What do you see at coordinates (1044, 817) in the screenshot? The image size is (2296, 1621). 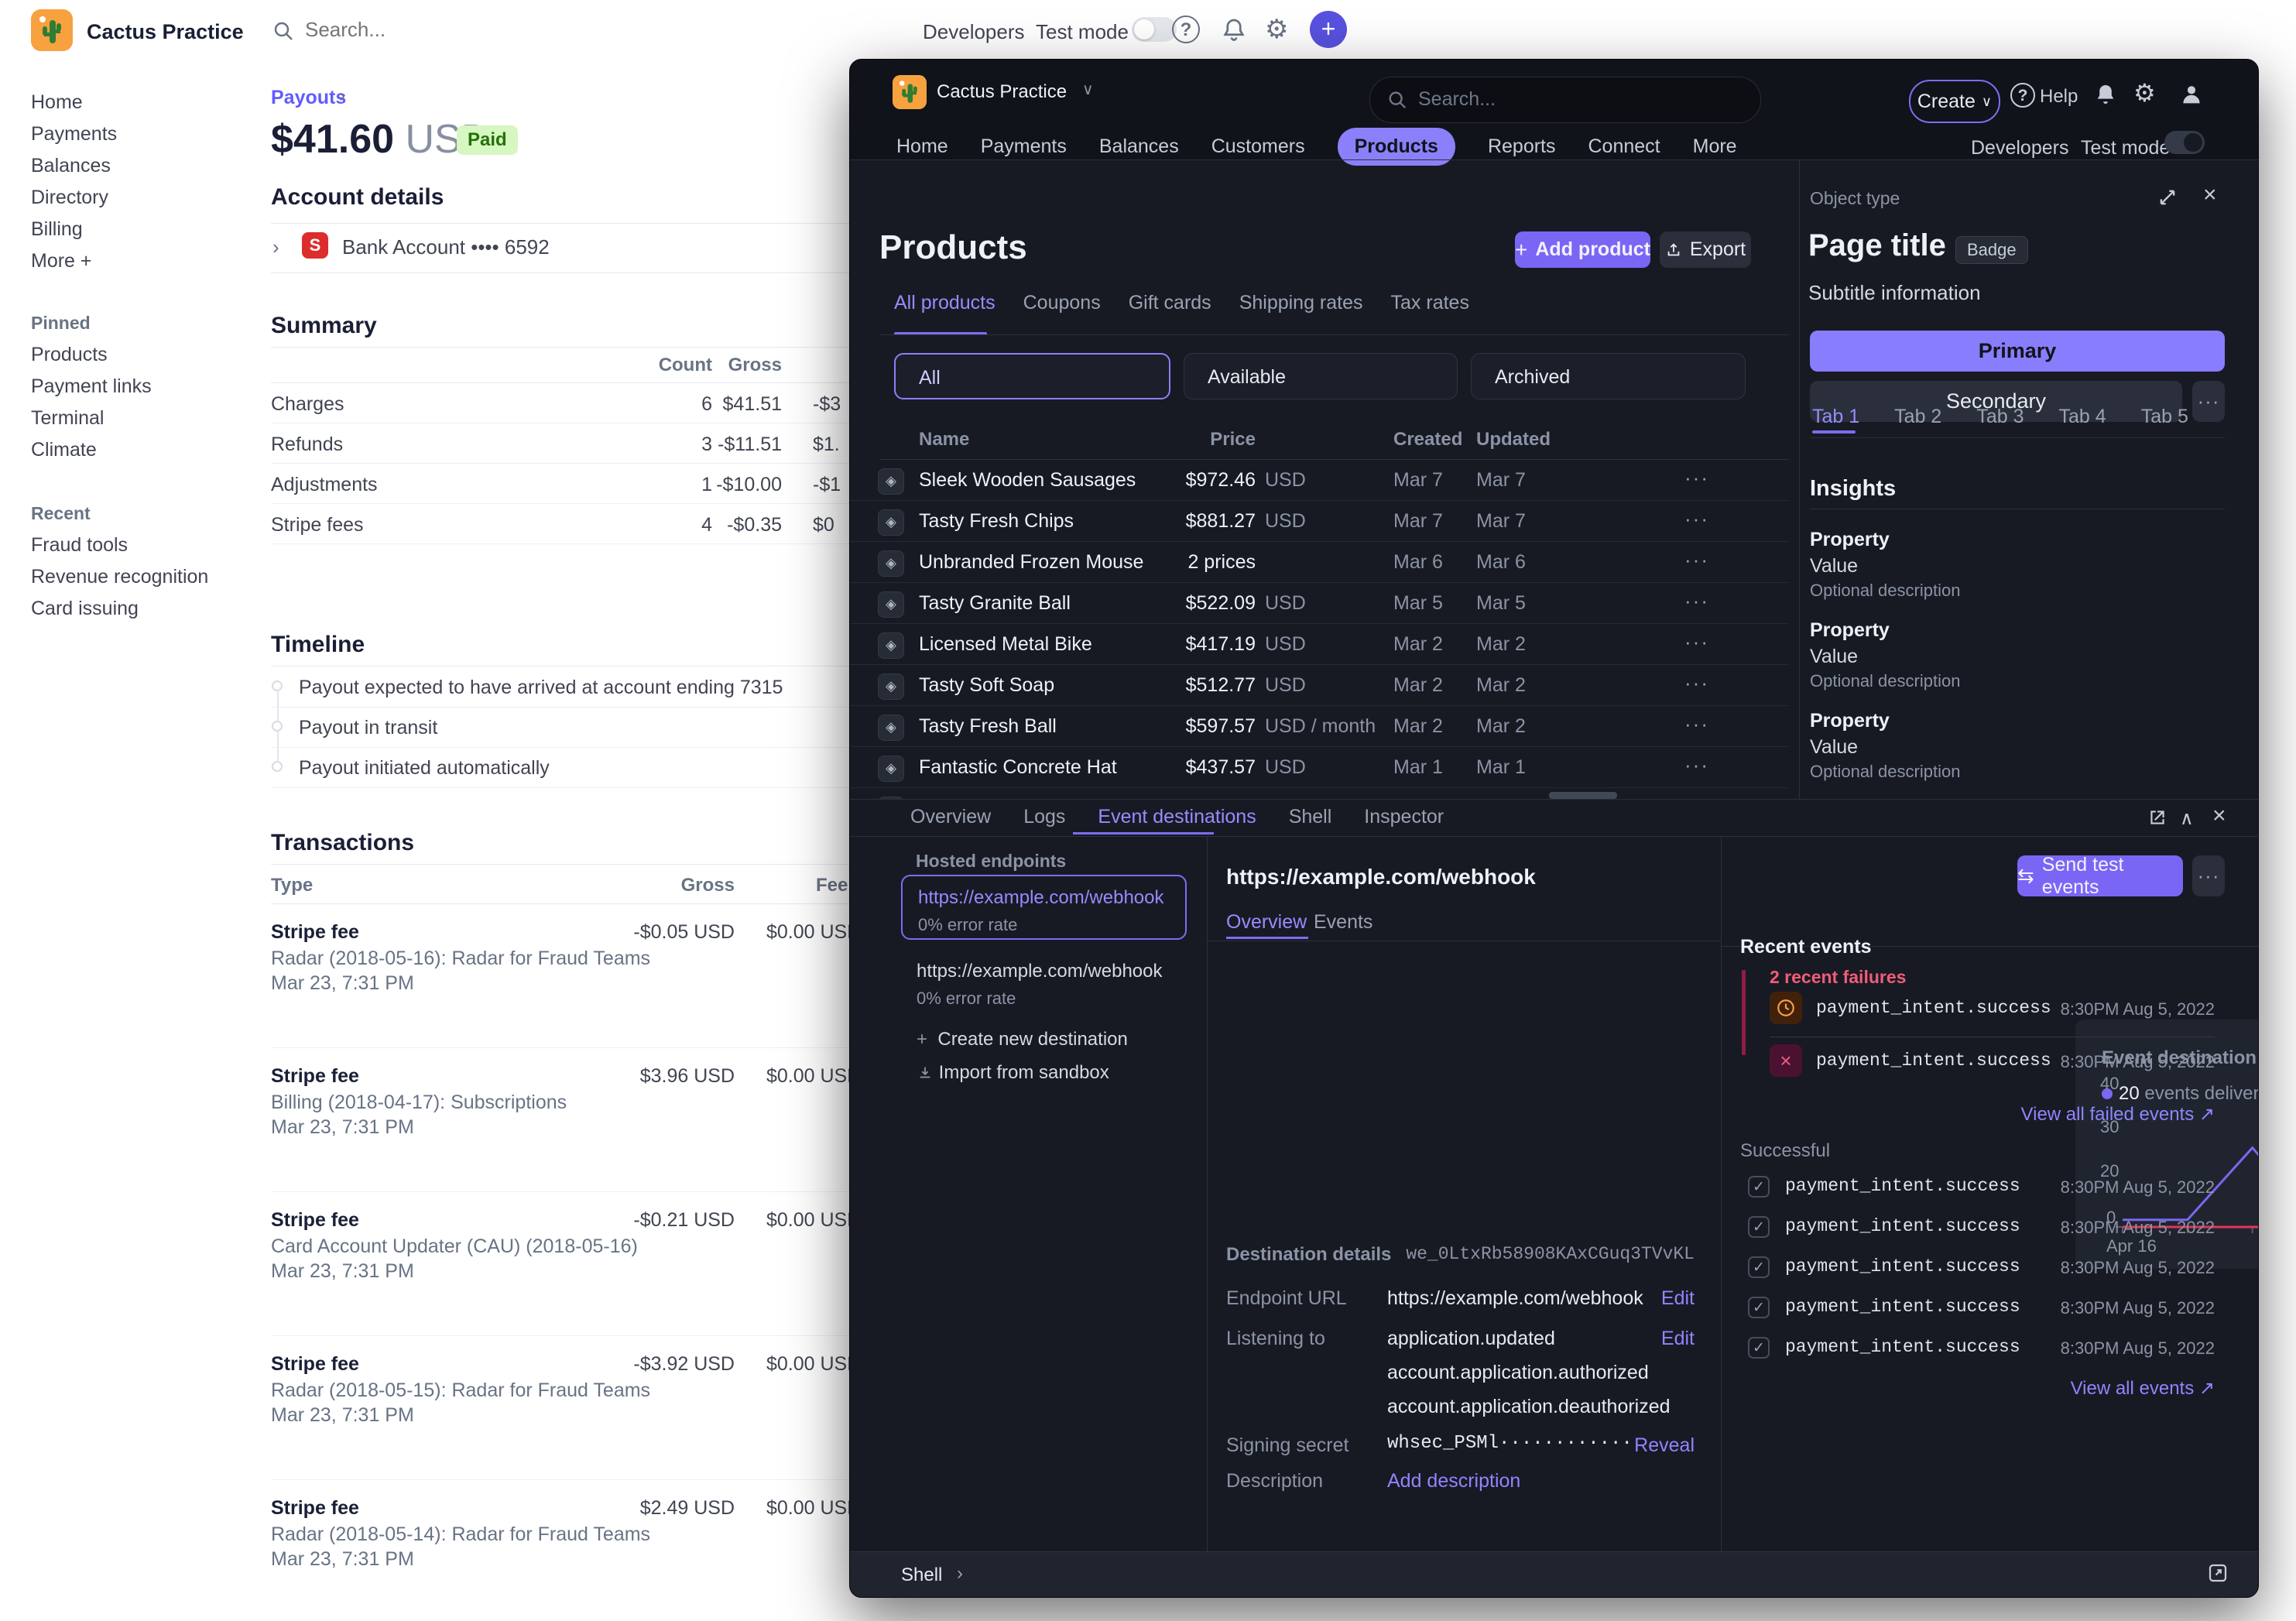 I see `drawer-tab: Logs` at bounding box center [1044, 817].